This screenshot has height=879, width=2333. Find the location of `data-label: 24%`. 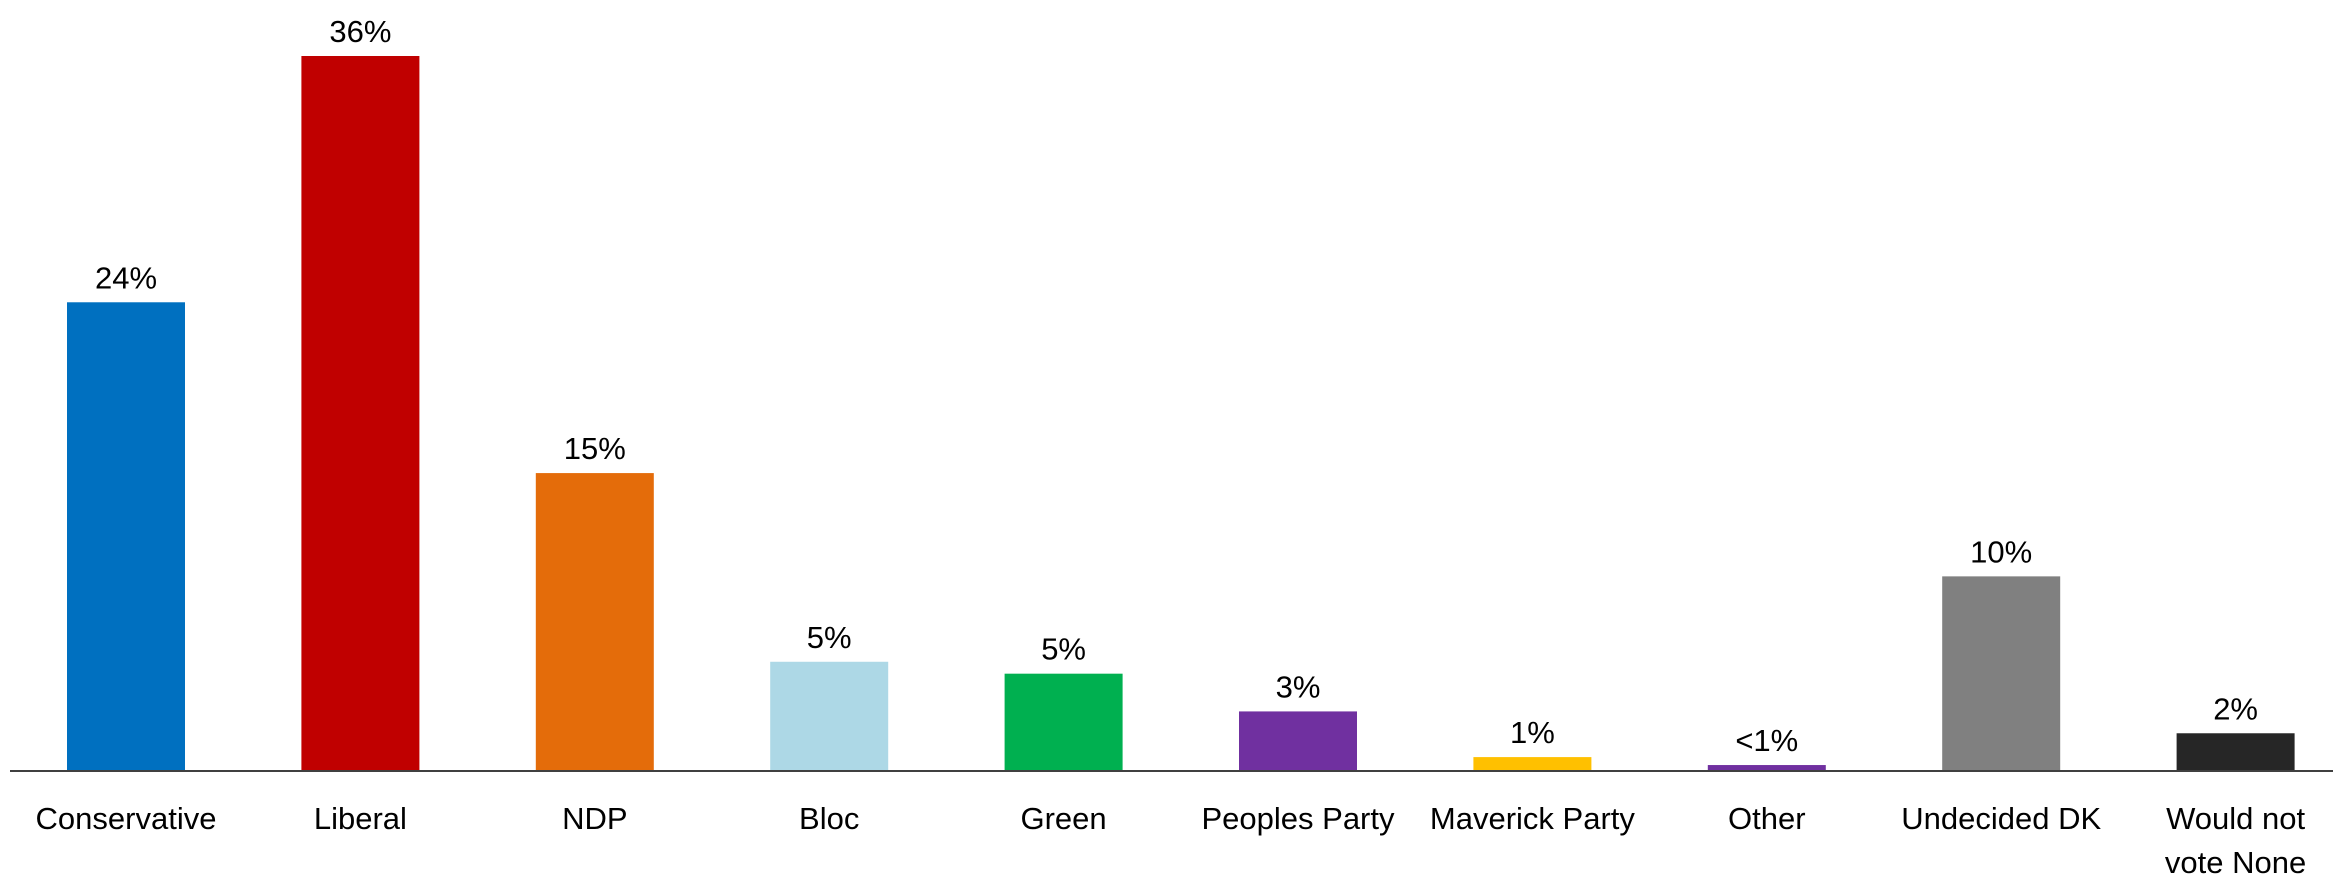

data-label: 24% is located at coordinates (126, 277).